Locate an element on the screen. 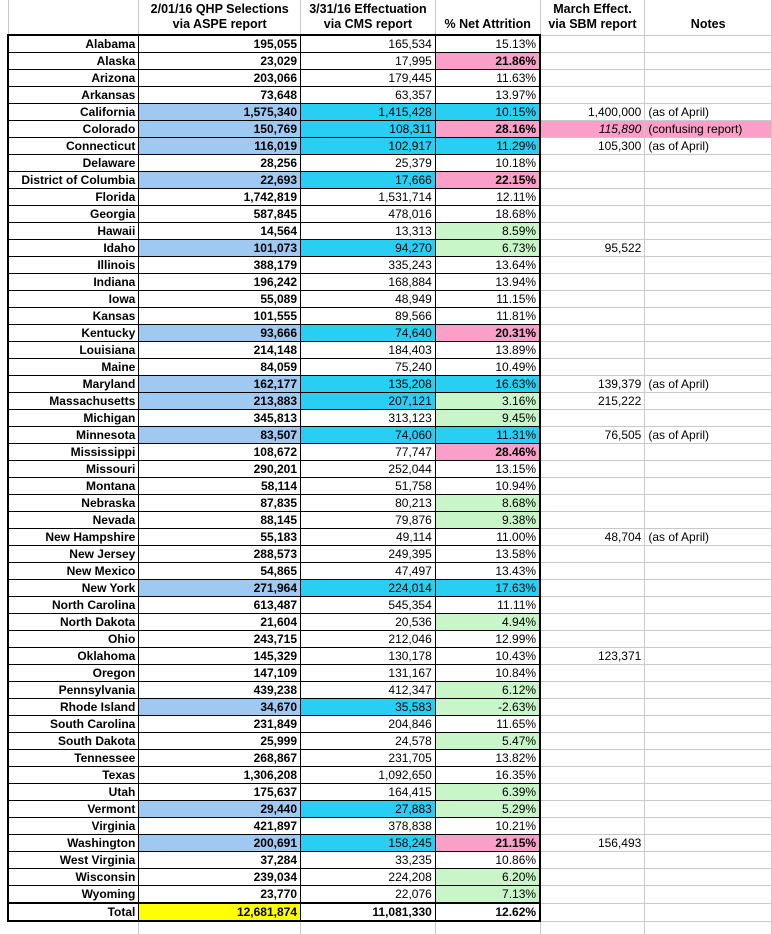 This screenshot has height=934, width=772. cell-effectuation: 184,403 is located at coordinates (368, 350).